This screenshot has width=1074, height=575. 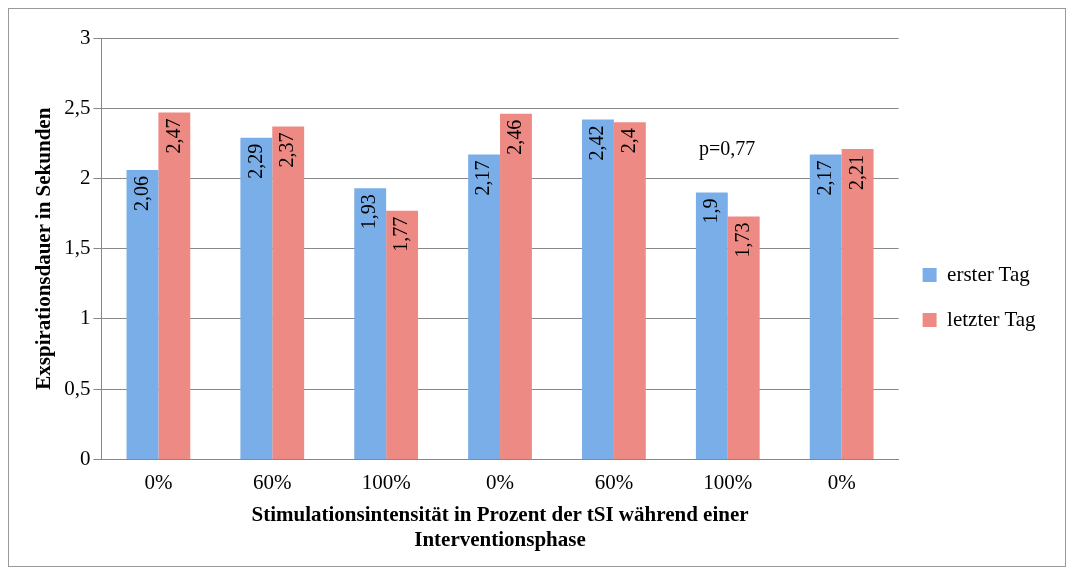 I want to click on y-tick-label: 1, so click(x=85, y=317).